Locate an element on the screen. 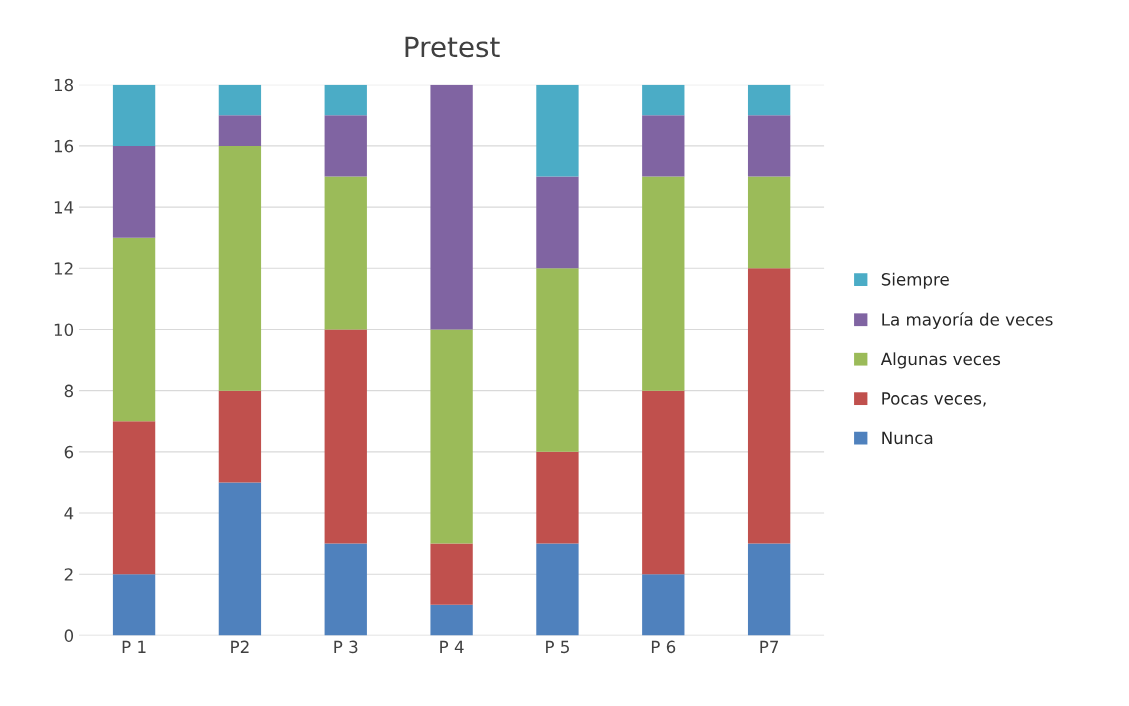 This screenshot has height=706, width=1129. y-tick-label: 14 is located at coordinates (64, 207).